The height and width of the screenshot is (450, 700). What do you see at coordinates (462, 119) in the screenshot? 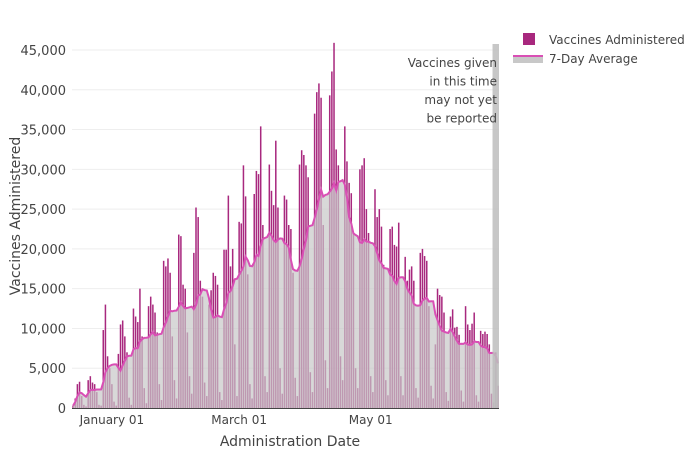
I see `annotation-line: be reported` at bounding box center [462, 119].